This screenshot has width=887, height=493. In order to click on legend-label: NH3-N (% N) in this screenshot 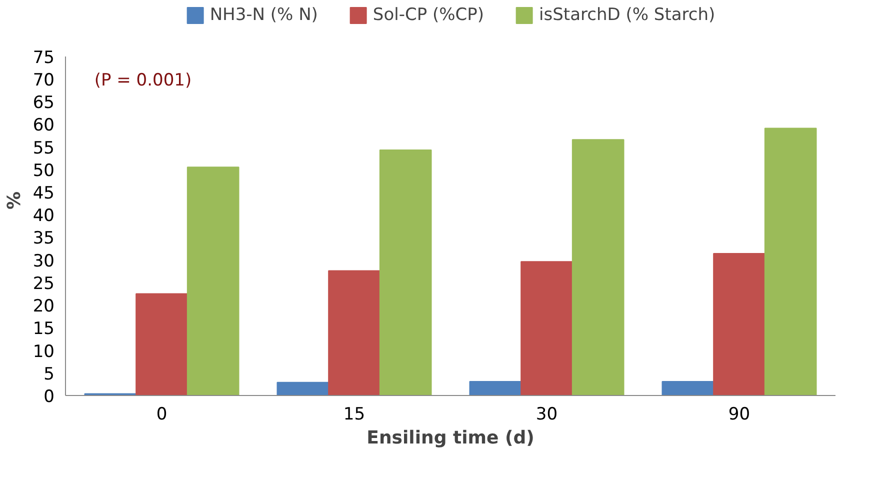, I will do `click(264, 15)`.